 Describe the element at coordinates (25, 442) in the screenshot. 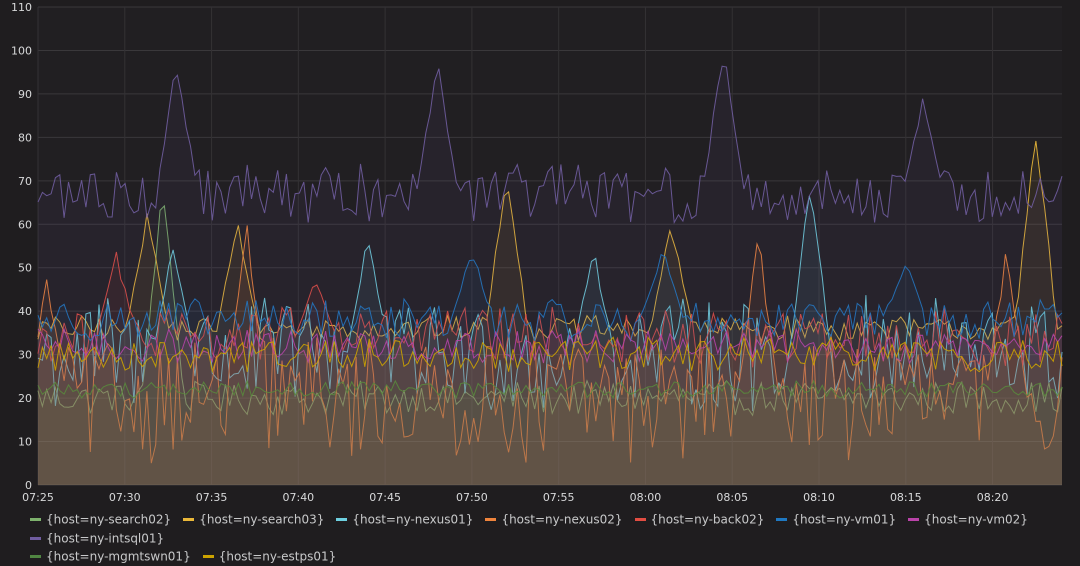

I see `y-tick-label: 10` at that location.